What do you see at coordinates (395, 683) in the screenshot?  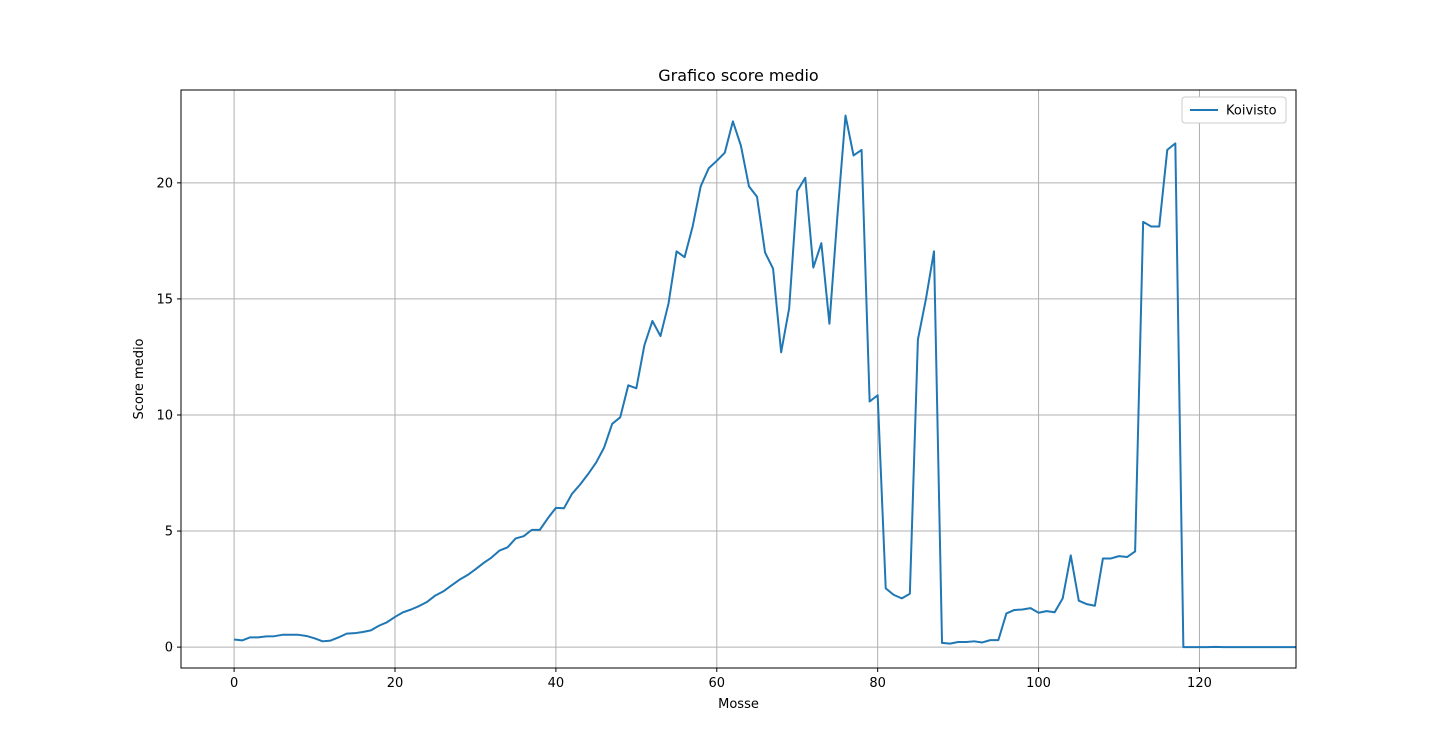 I see `x-tick-label: 20` at bounding box center [395, 683].